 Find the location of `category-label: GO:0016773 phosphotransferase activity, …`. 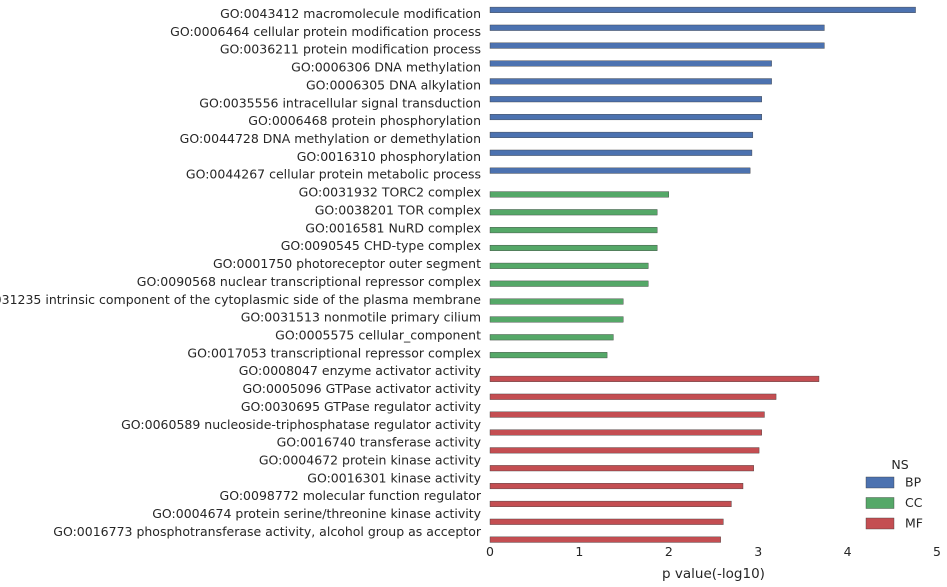

category-label: GO:0016773 phosphotransferase activity, … is located at coordinates (267, 531).